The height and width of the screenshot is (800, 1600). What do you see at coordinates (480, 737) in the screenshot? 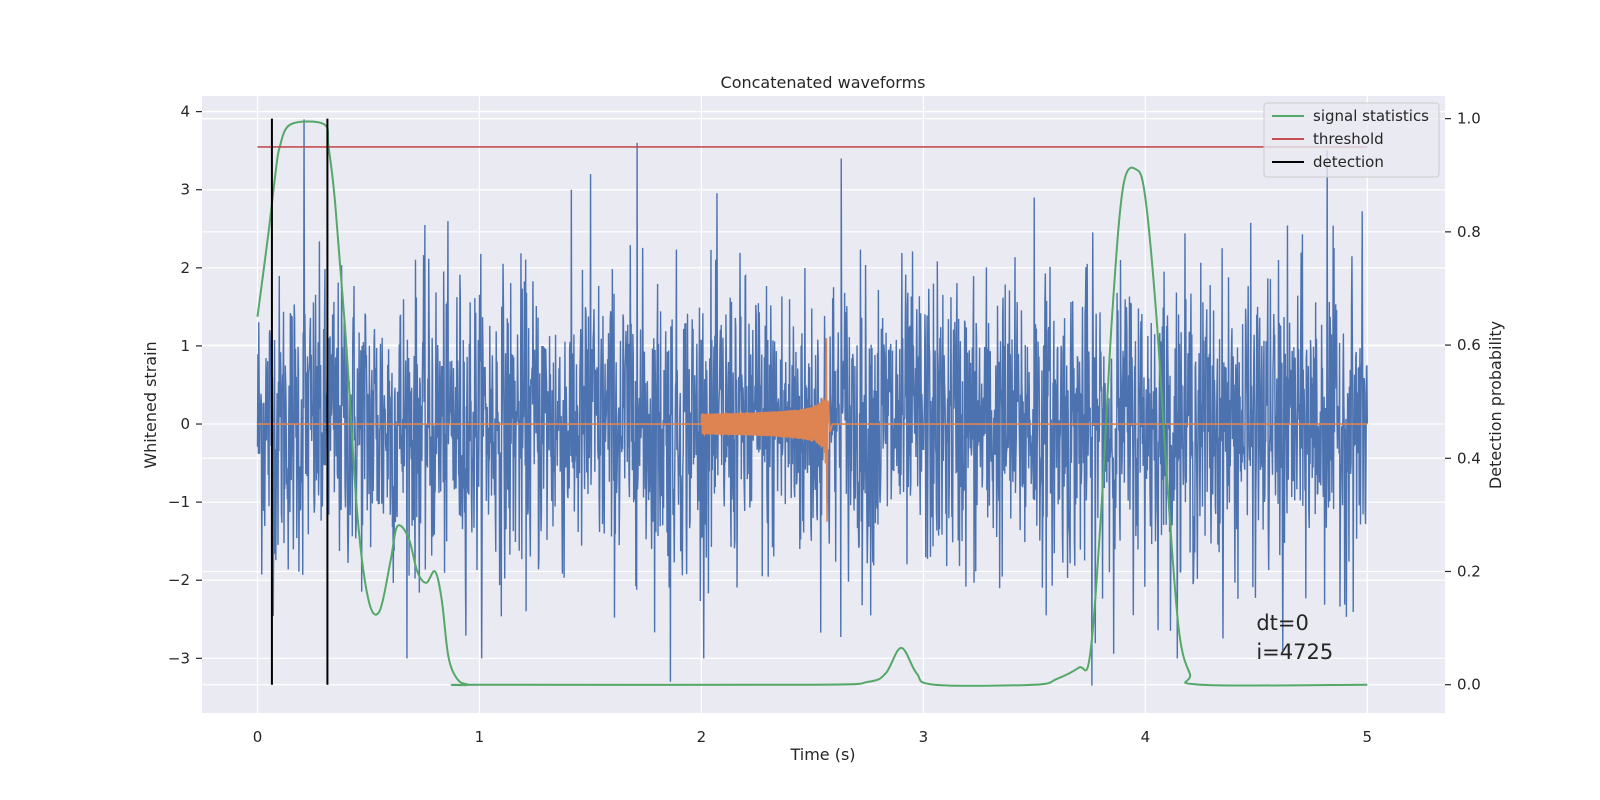
I see `x-tick-label-1: 1` at bounding box center [480, 737].